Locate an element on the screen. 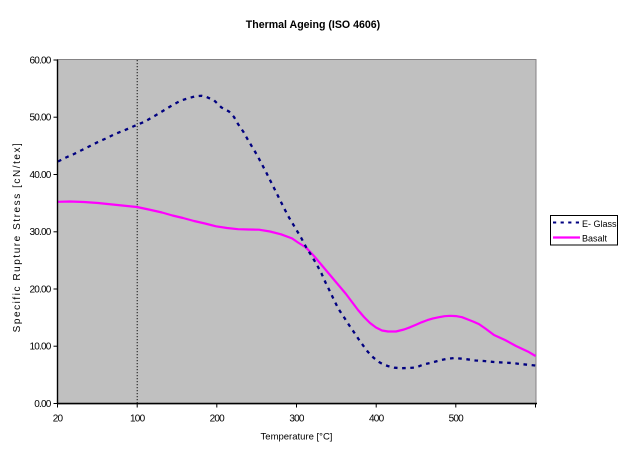  svg-text: Temperature [°C] is located at coordinates (297, 437).